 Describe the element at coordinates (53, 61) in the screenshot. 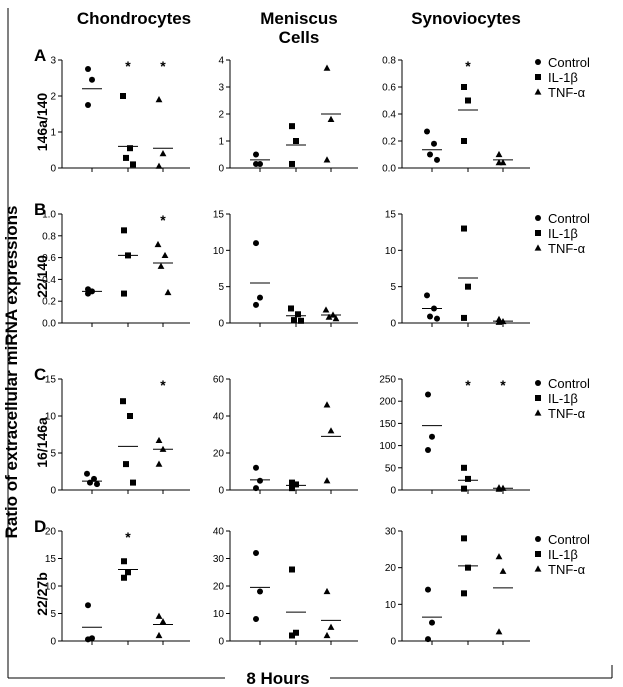

I see `y-tick-label: 3` at that location.